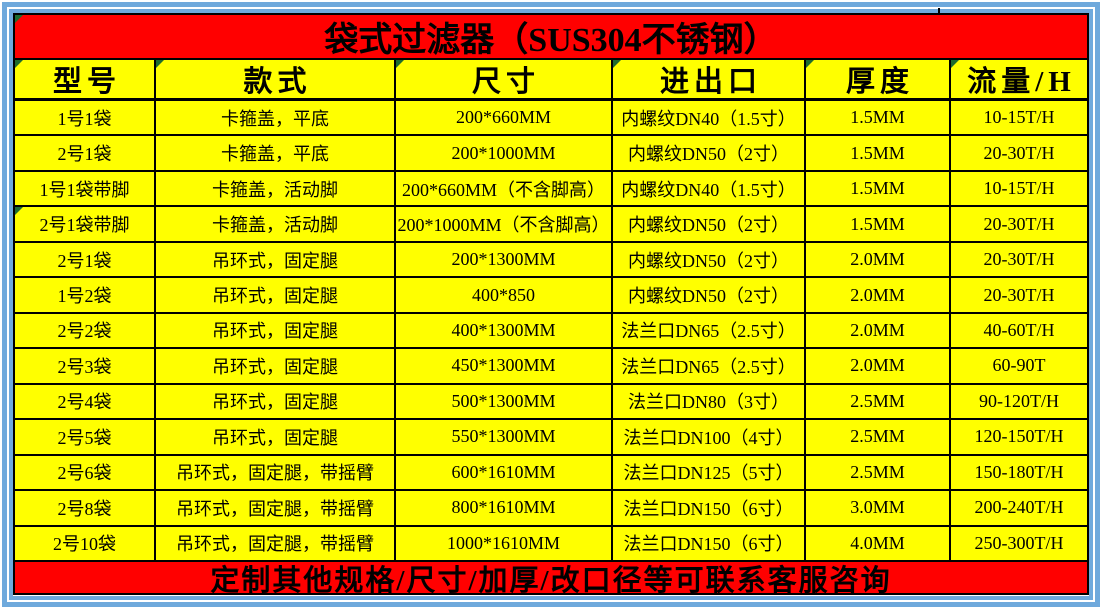 The height and width of the screenshot is (609, 1102). I want to click on table-cell: 1号1袋, so click(84, 118).